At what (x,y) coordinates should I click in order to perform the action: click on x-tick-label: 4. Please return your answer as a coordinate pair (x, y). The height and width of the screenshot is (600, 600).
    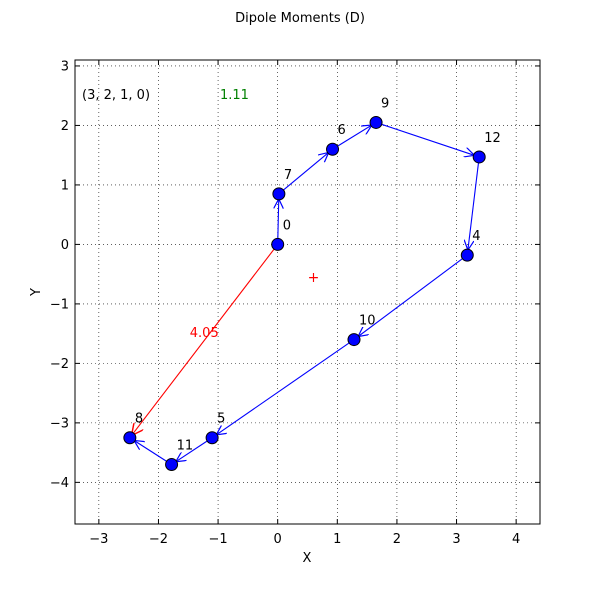
    Looking at the image, I should click on (516, 539).